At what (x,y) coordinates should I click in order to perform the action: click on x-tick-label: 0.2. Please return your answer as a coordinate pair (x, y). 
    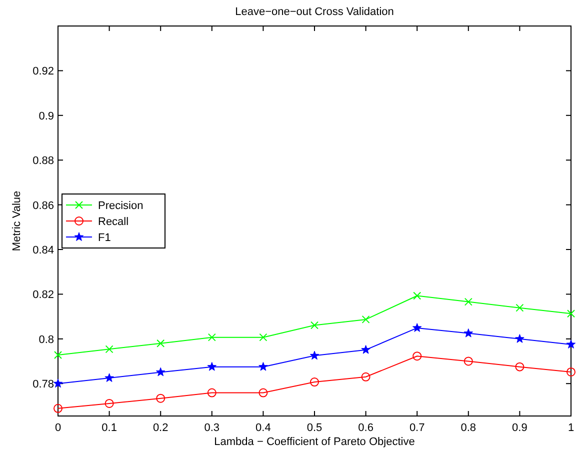
    Looking at the image, I should click on (160, 428).